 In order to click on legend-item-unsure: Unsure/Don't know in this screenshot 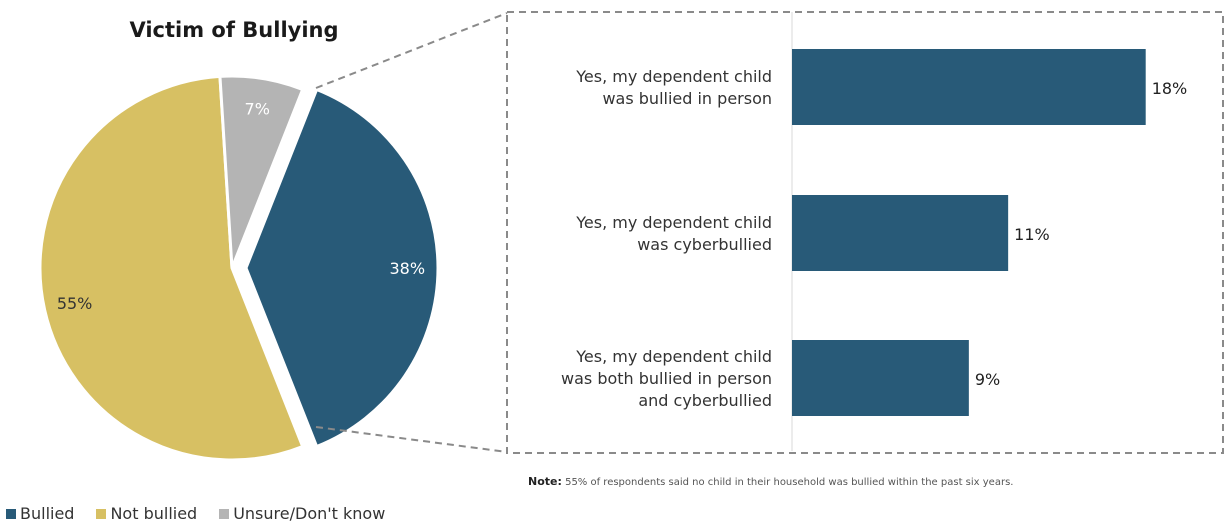, I will do `click(302, 513)`.